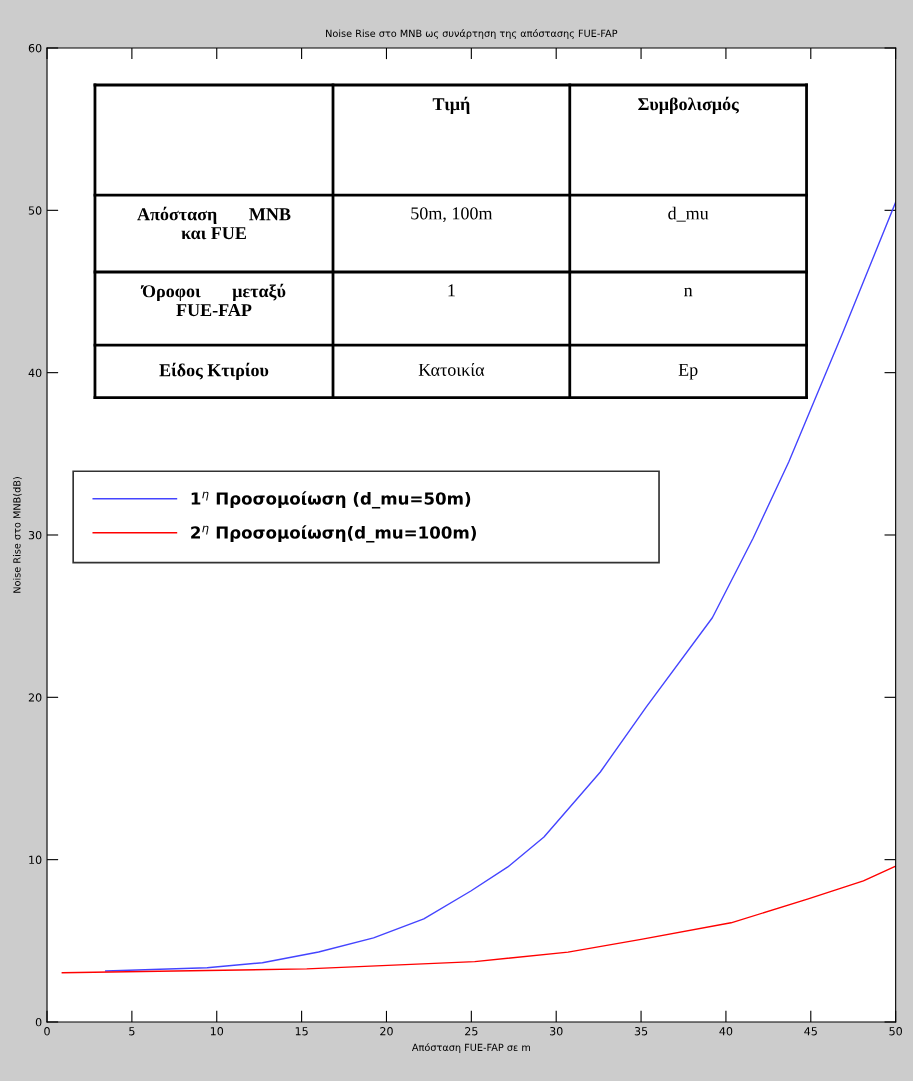 The width and height of the screenshot is (913, 1081). I want to click on annotation: Τιμή, so click(451, 105).